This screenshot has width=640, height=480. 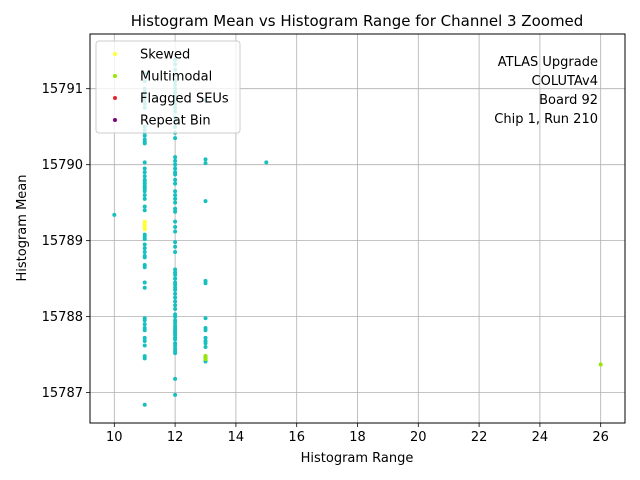 I want to click on x-tick-label: 24, so click(x=540, y=437).